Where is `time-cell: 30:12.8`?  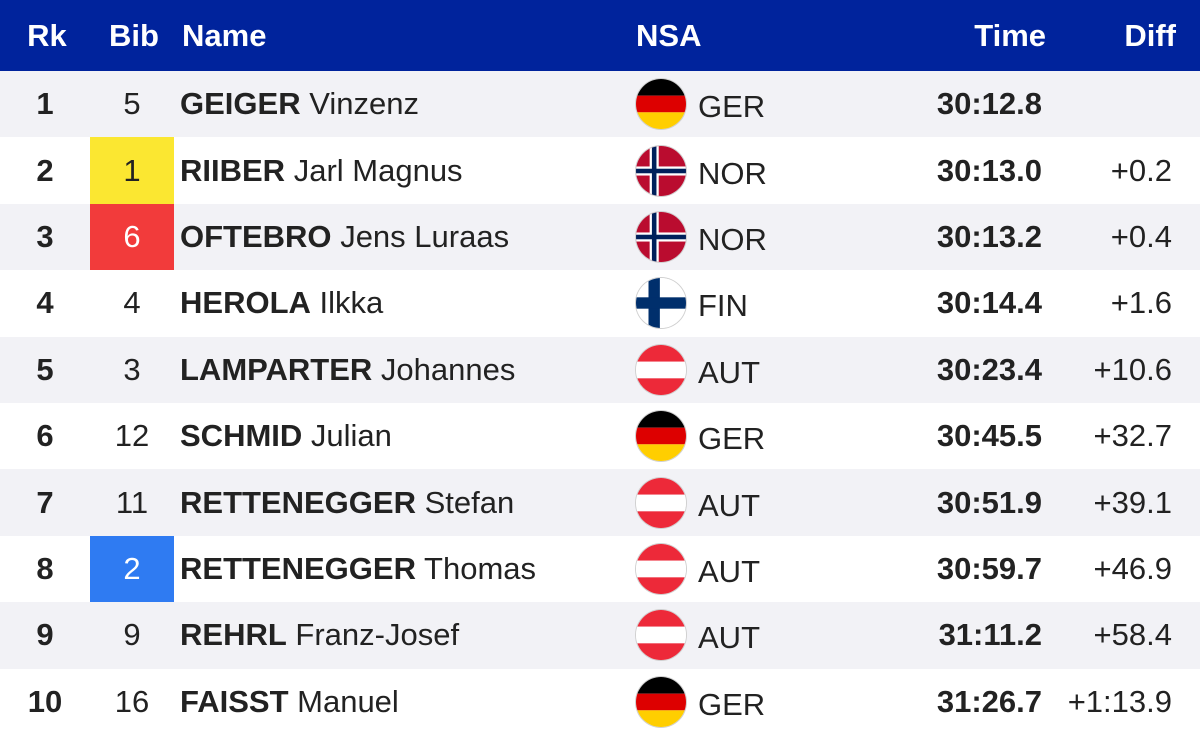 time-cell: 30:12.8 is located at coordinates (989, 104).